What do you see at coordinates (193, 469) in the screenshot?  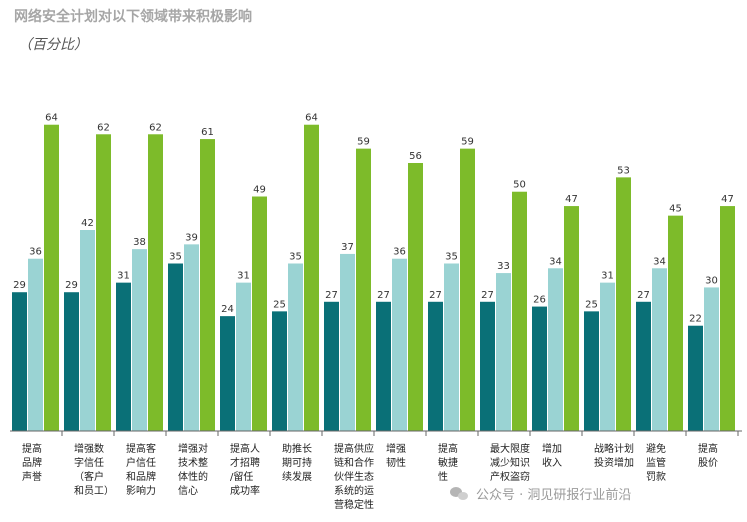 I see `category-label-4: 增强对技术整体性的信心` at bounding box center [193, 469].